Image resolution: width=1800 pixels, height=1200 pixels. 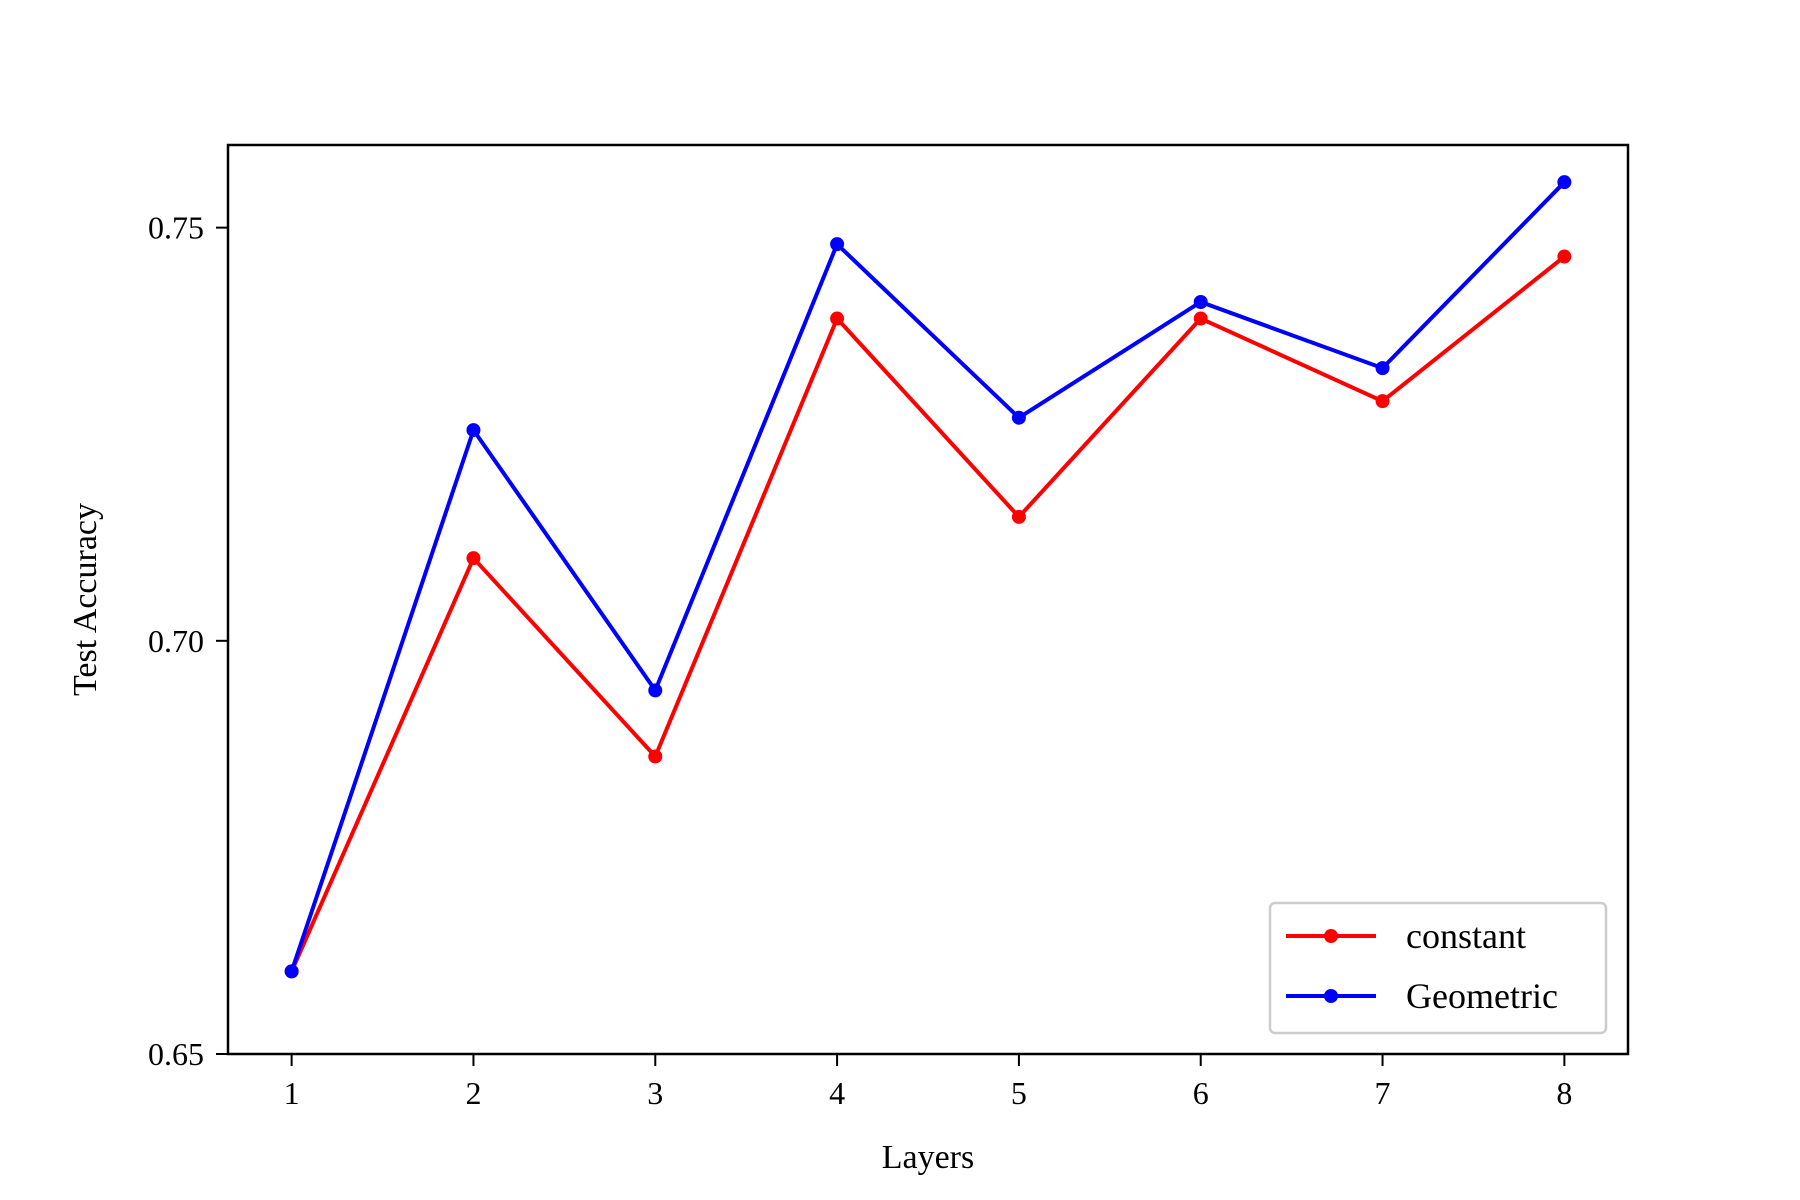 What do you see at coordinates (655, 1093) in the screenshot?
I see `x-tick-label: 3` at bounding box center [655, 1093].